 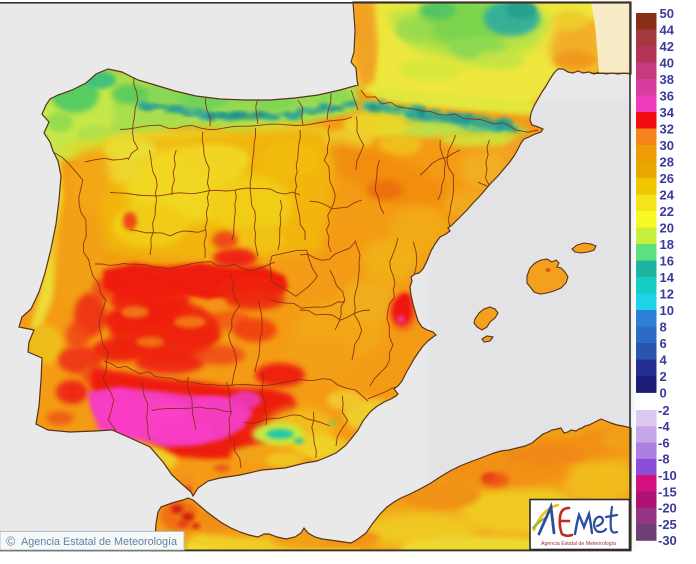 What do you see at coordinates (667, 491) in the screenshot?
I see `svg-text: -15` at bounding box center [667, 491].